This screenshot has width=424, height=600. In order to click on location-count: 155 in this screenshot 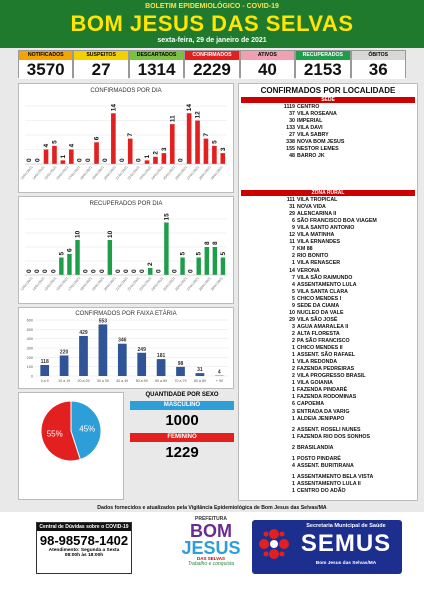, I will do `click(290, 149)`.